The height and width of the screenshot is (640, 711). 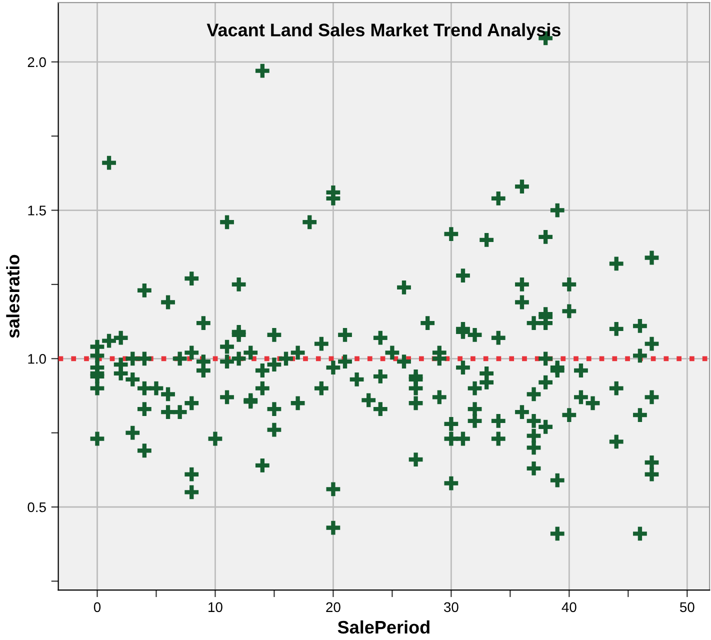 What do you see at coordinates (569, 607) in the screenshot?
I see `x-tick-label: 40` at bounding box center [569, 607].